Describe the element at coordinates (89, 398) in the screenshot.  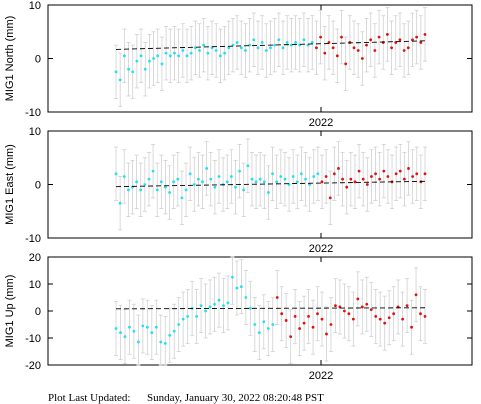
I see `footer-label: Plot Last Updated:` at that location.